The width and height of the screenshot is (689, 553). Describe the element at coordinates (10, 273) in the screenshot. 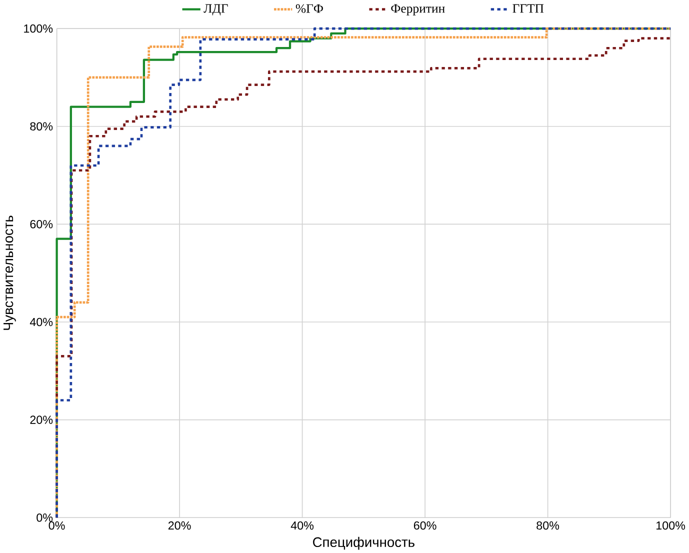

I see `y-axis-title: Чувствительность` at that location.